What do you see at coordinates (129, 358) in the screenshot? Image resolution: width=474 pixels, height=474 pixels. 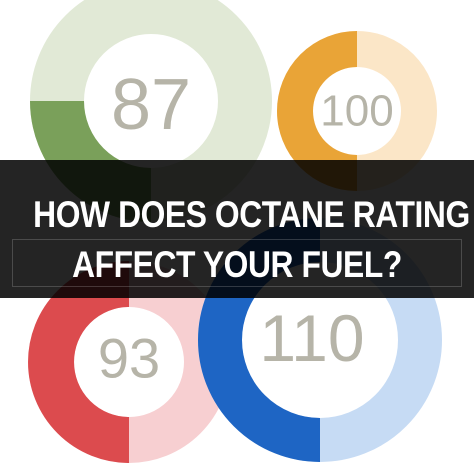 I see `rating-93-label: 93` at bounding box center [129, 358].